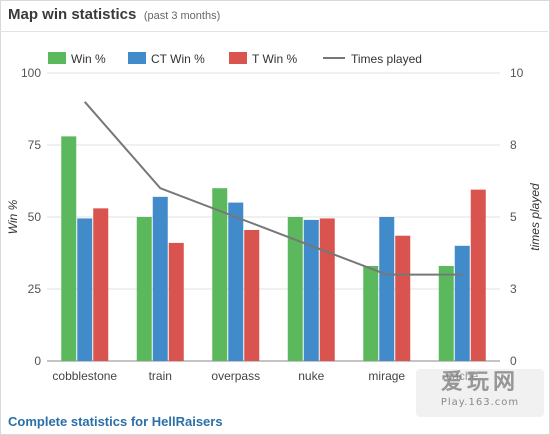  Describe the element at coordinates (535, 217) in the screenshot. I see `y2-axis-title: times played` at that location.